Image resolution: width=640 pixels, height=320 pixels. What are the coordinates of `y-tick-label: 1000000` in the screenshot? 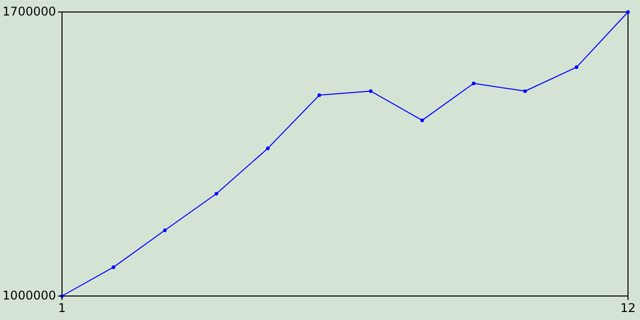 It's located at (29, 295).